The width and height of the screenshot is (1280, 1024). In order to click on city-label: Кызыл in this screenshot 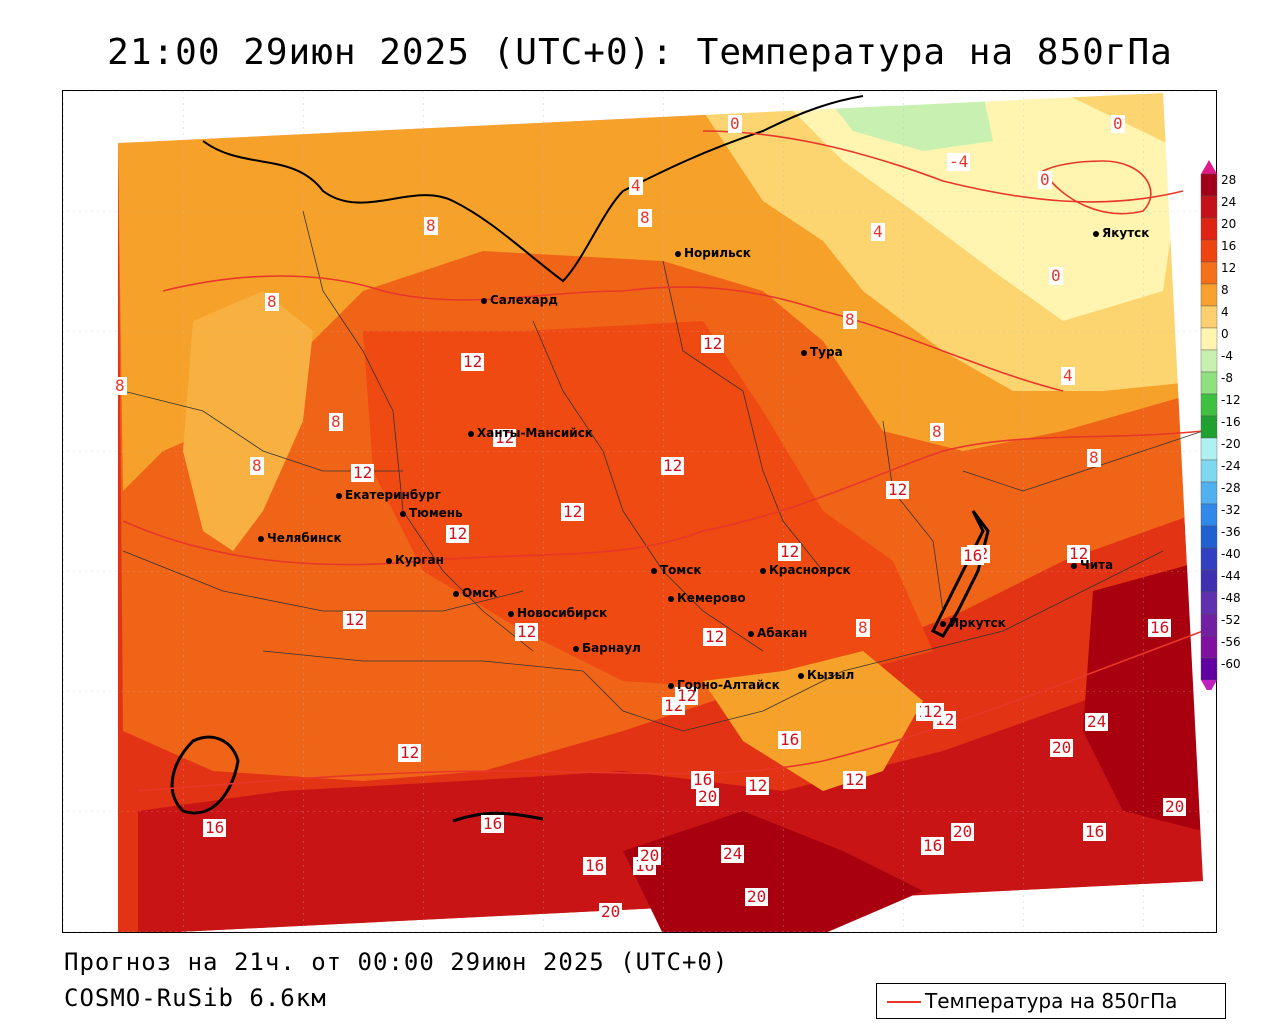, I will do `click(831, 675)`.